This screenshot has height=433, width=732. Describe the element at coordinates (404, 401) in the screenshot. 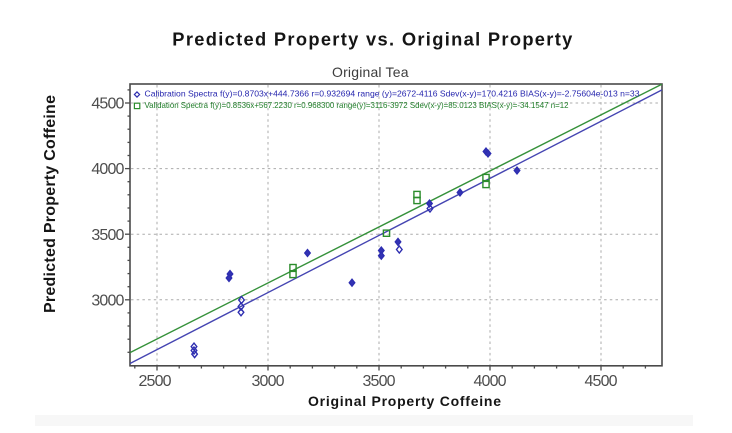

I see `svg-text: Original Property Coffeine` at that location.